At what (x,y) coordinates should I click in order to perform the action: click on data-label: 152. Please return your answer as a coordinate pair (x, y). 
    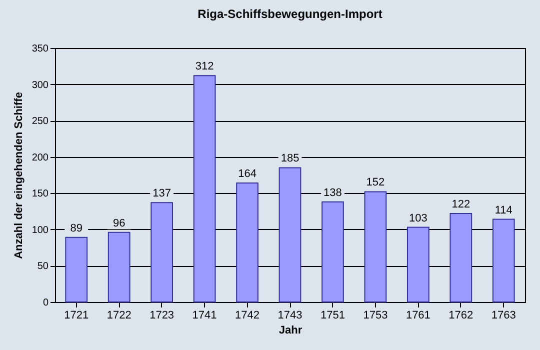
    Looking at the image, I should click on (375, 182).